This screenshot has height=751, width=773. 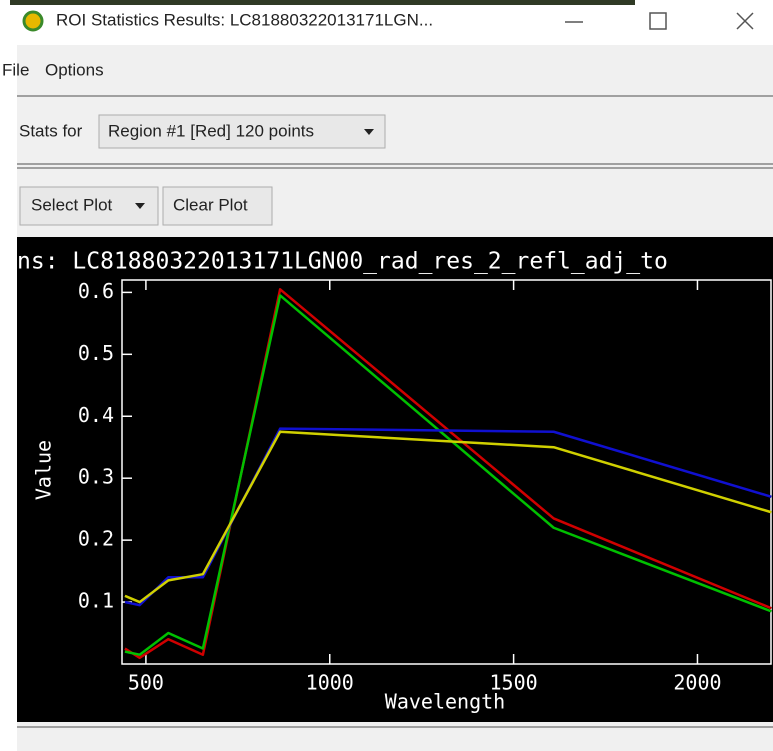 I want to click on x-tick-label: 2000, so click(x=697, y=683).